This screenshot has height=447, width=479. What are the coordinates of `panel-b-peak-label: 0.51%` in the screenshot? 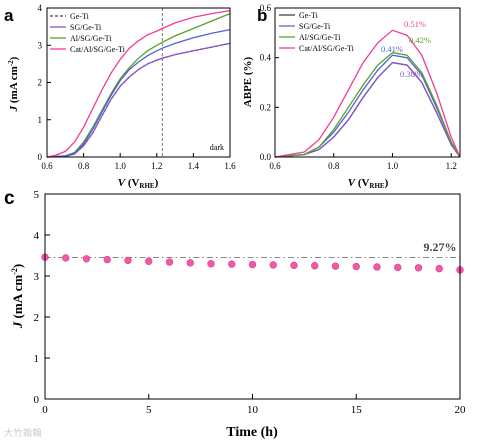 It's located at (415, 24).